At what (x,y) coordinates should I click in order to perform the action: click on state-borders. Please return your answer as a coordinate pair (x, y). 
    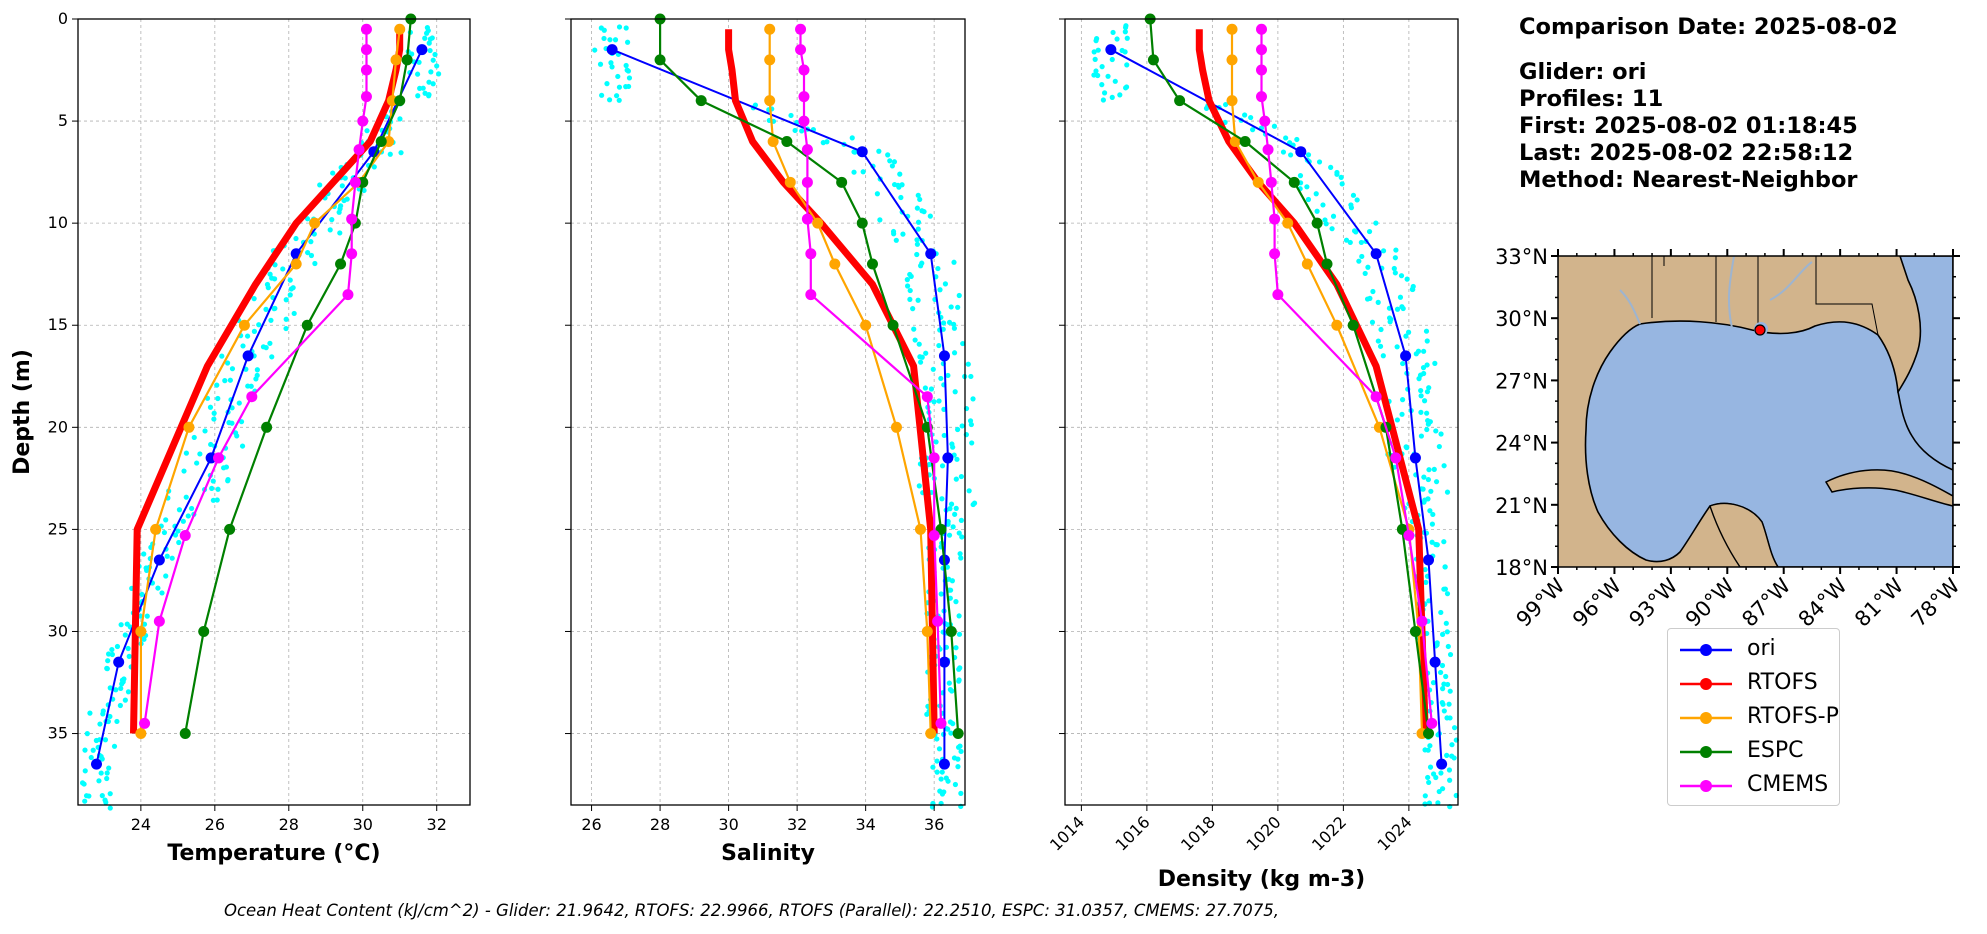
    Looking at the image, I should click on (1765, 296).